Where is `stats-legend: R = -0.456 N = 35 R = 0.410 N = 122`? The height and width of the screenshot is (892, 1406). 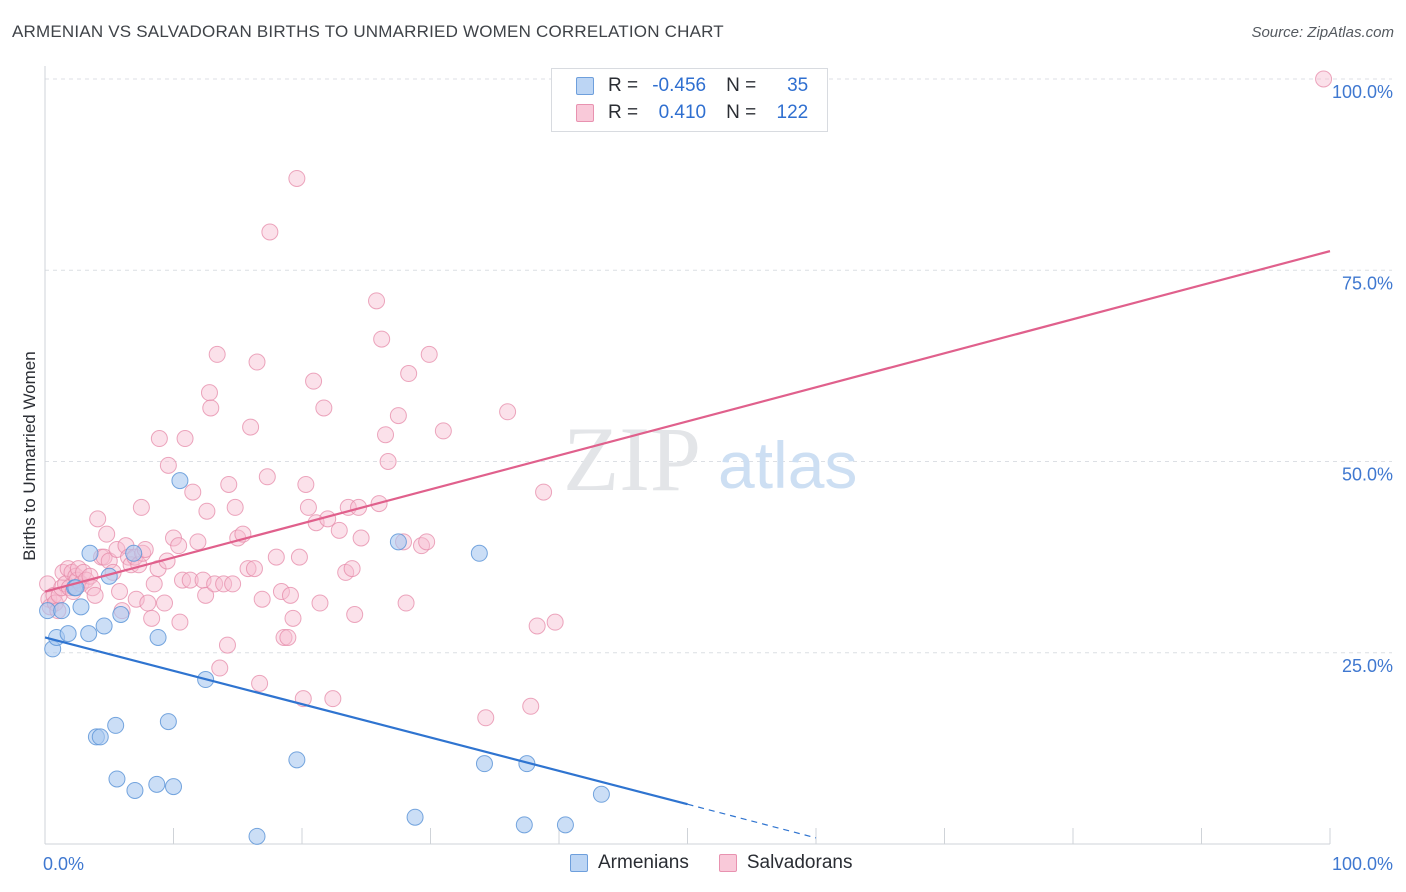 stats-legend: R = -0.456 N = 35 R = 0.410 N = 122 is located at coordinates (689, 100).